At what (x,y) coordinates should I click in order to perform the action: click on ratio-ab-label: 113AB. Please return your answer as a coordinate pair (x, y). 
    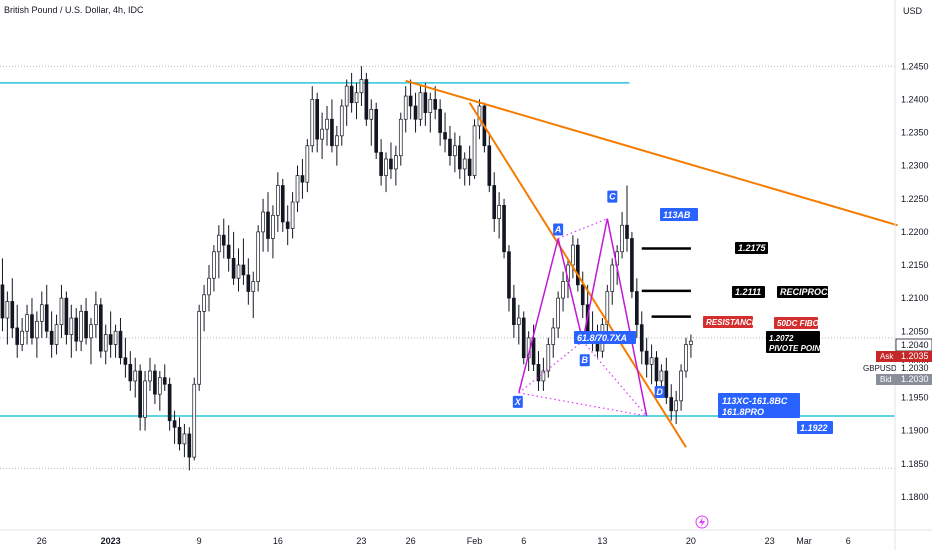
    Looking at the image, I should click on (679, 214).